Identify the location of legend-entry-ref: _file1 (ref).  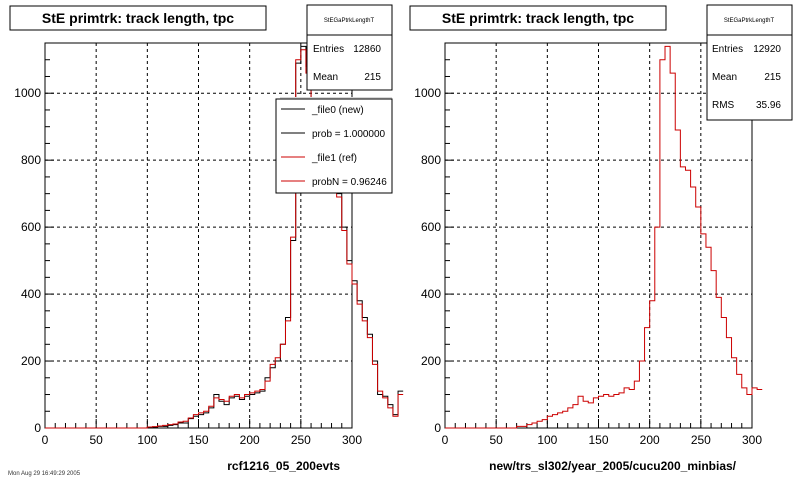
(334, 158).